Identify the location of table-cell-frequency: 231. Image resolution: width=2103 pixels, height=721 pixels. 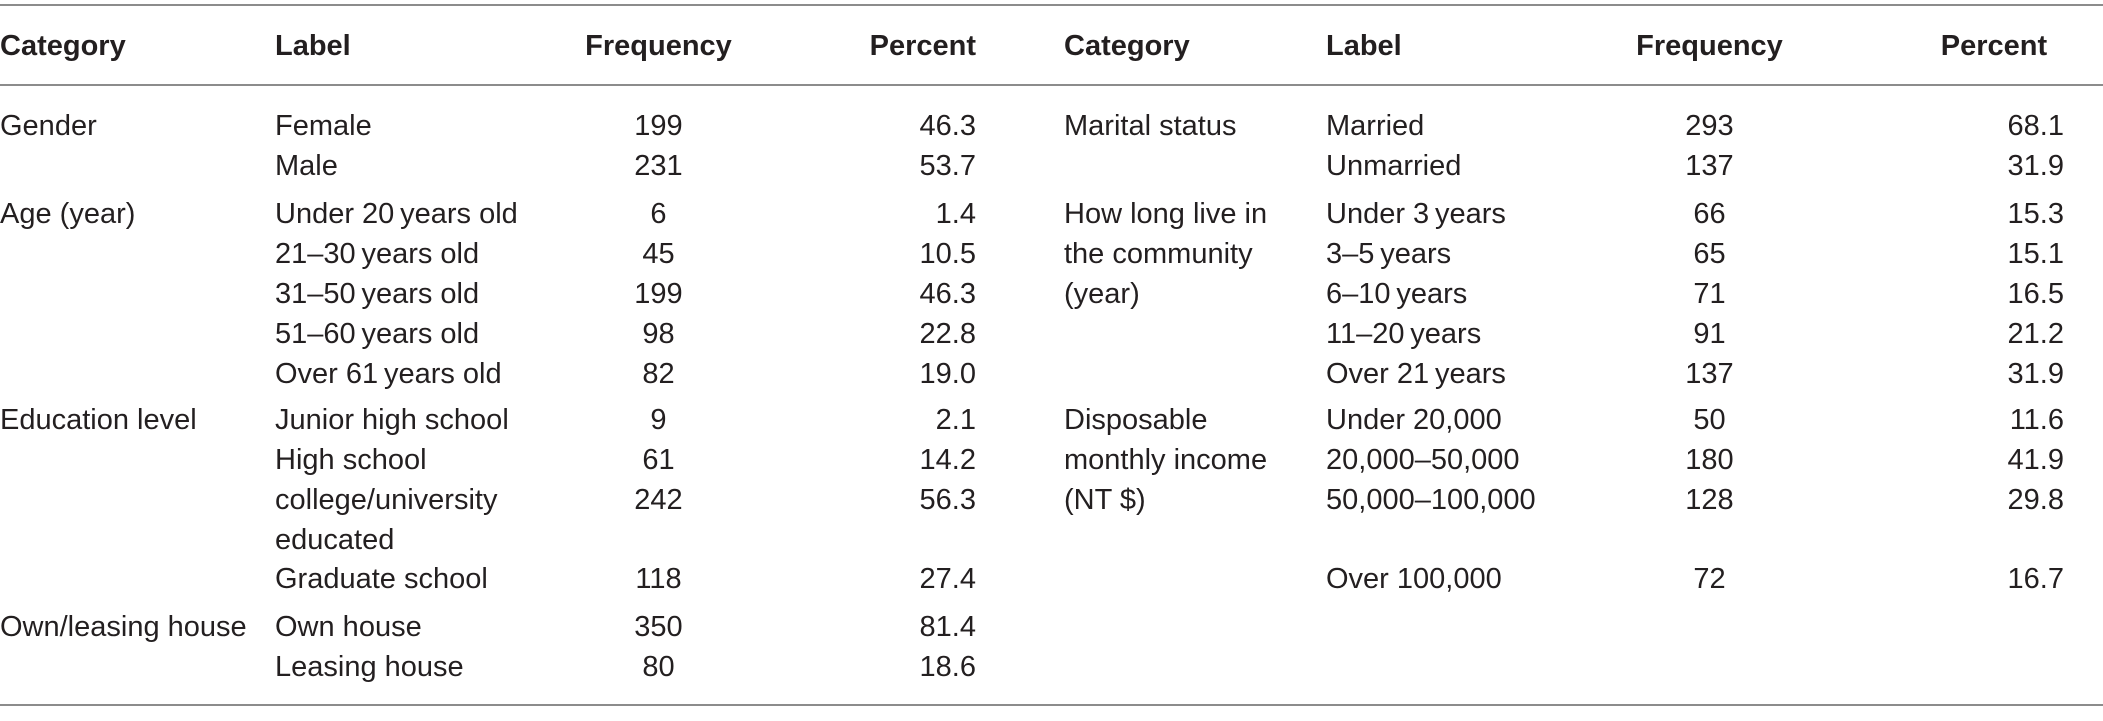
(658, 166).